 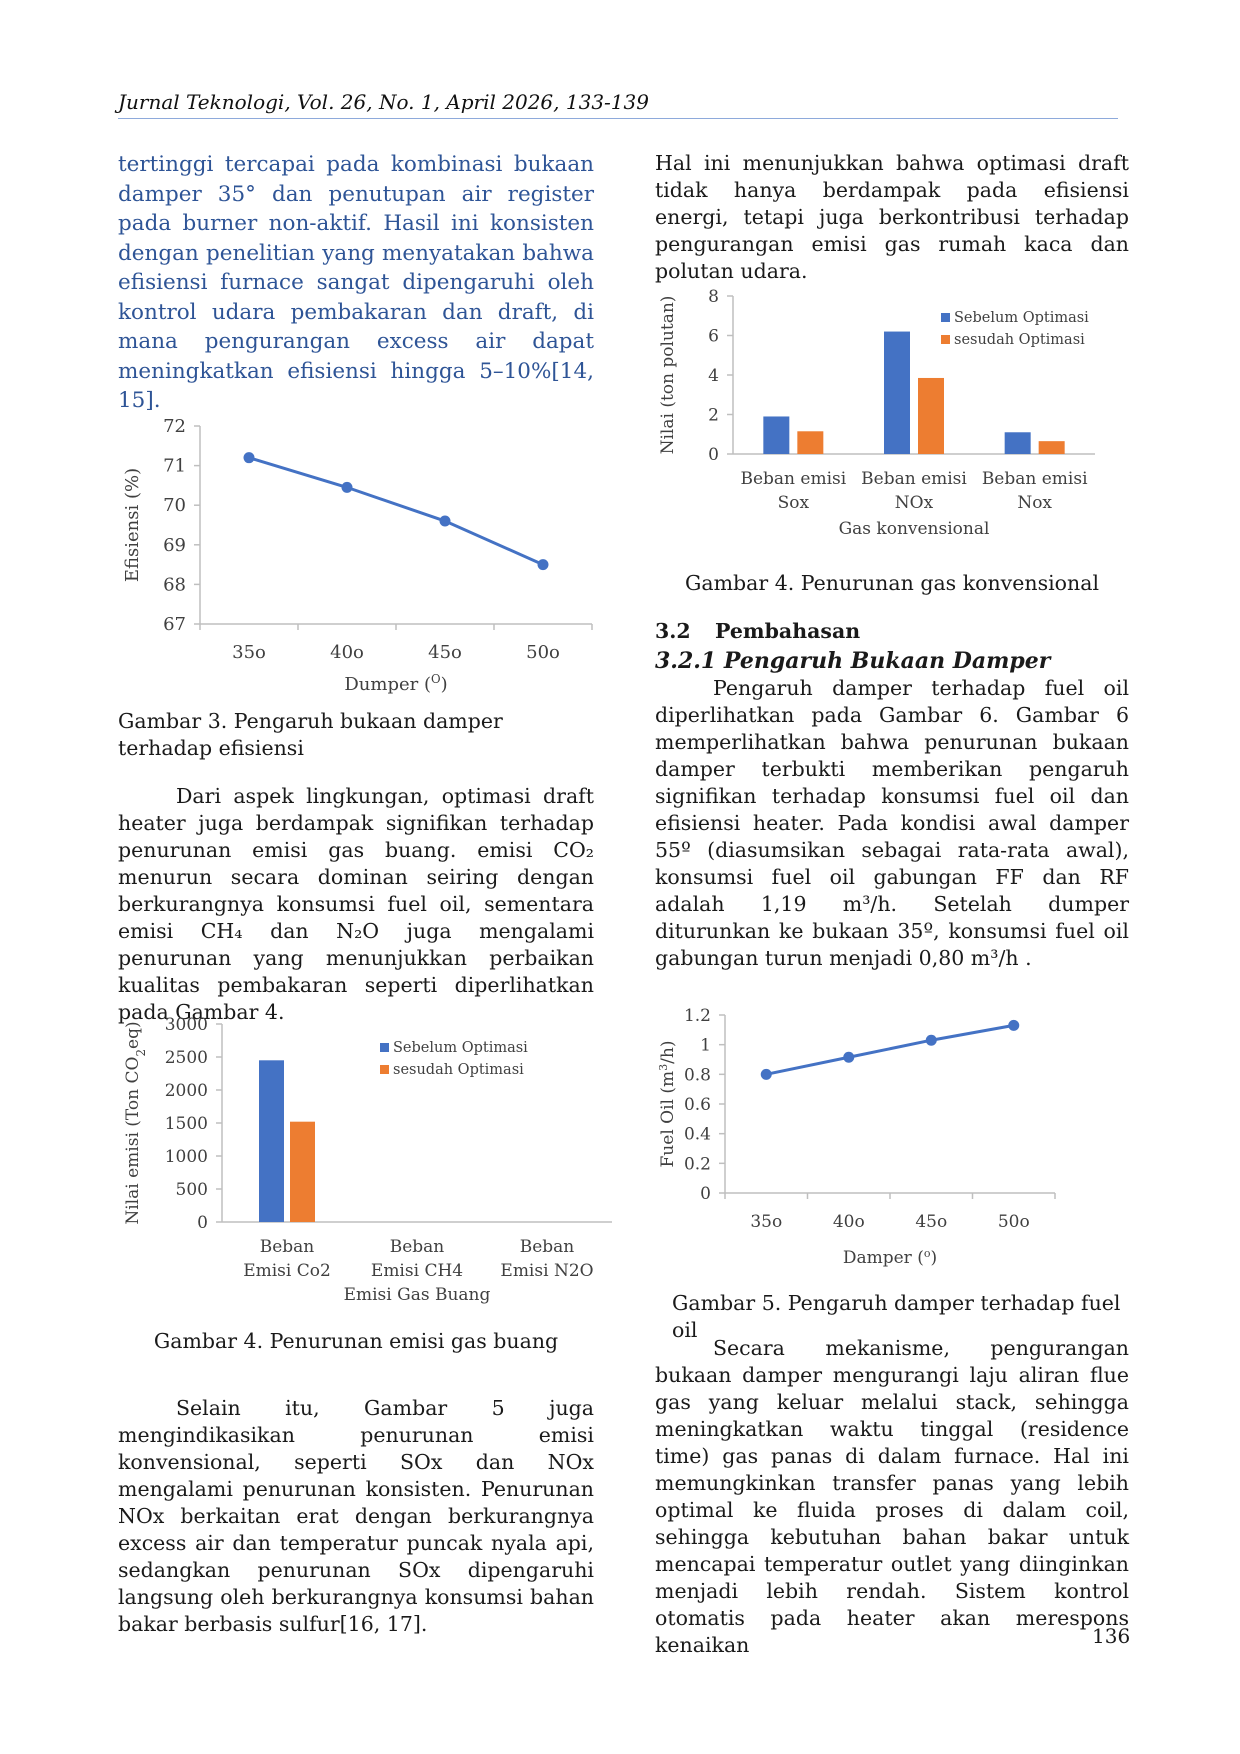 What do you see at coordinates (186, 1091) in the screenshot?
I see `y-tick-label: 2000` at bounding box center [186, 1091].